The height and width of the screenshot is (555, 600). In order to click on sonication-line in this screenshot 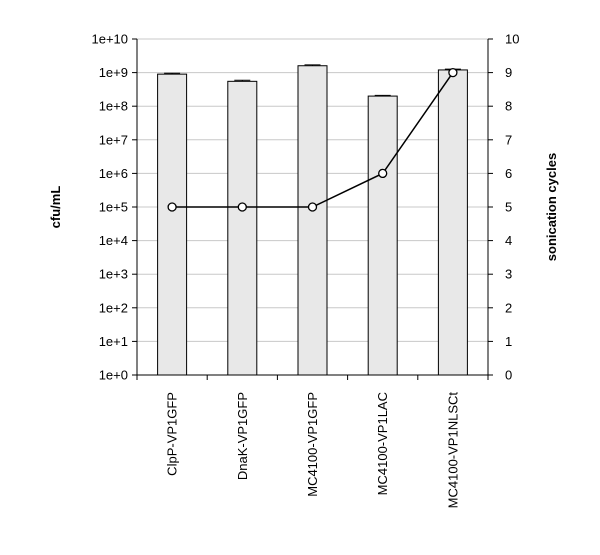, I will do `click(312, 139)`.